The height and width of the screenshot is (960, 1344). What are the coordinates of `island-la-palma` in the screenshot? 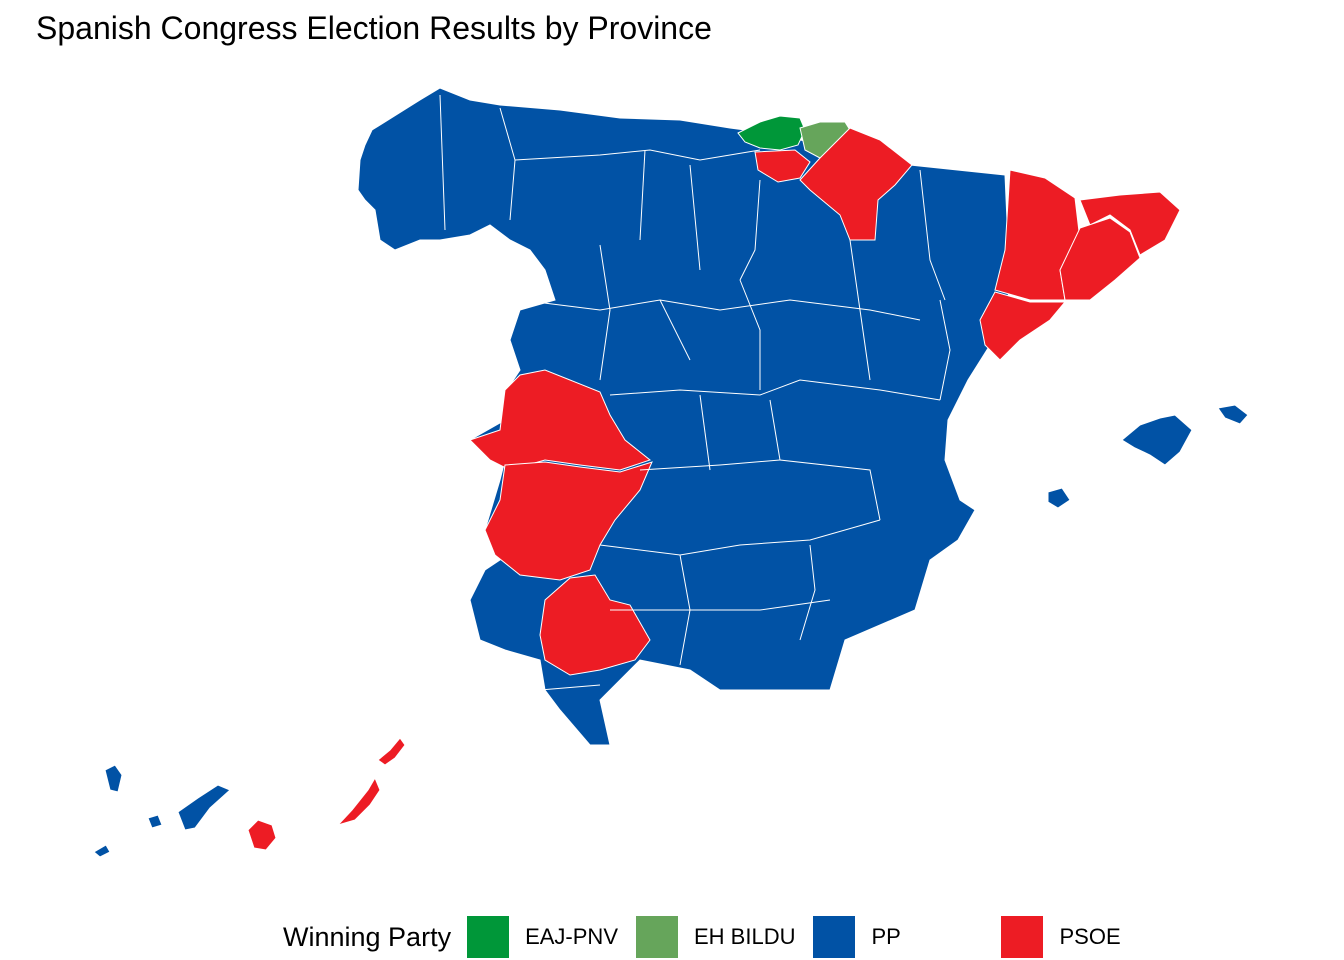 It's located at (113, 778).